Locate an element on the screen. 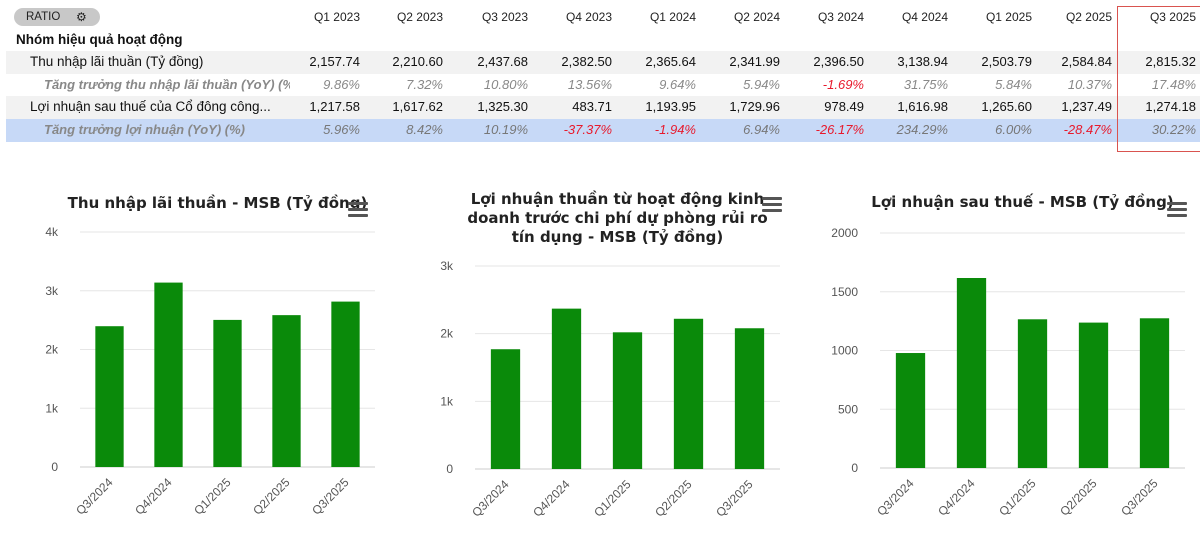  ratio-label: RATIO is located at coordinates (43, 17).